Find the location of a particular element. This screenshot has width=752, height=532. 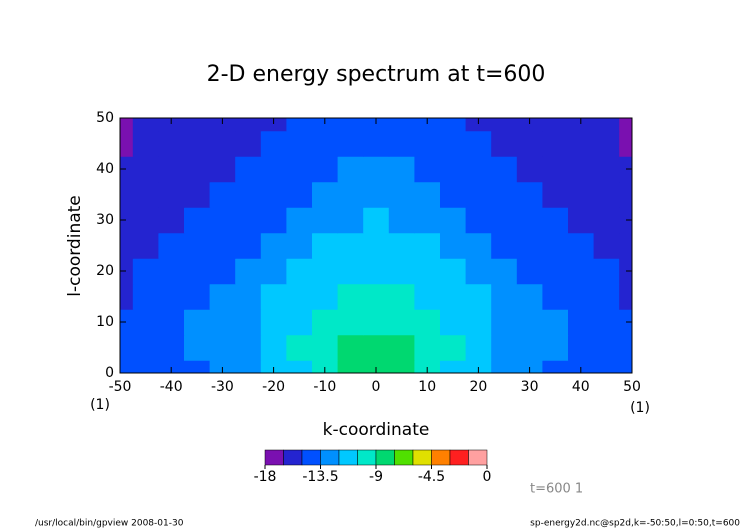

y-tick-label: 20 is located at coordinates (105, 271).